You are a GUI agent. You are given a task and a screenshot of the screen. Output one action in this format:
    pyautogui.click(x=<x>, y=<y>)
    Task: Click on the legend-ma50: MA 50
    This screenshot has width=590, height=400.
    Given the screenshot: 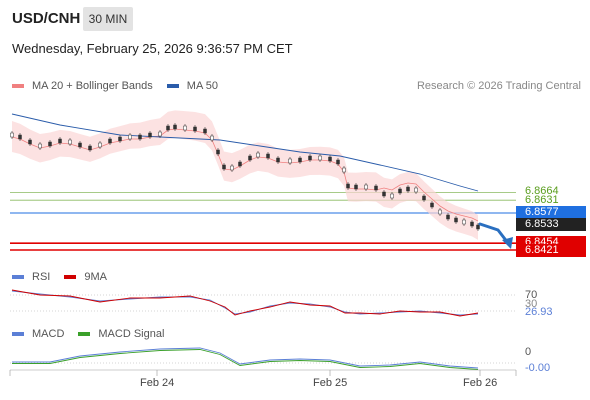 What is the action you would take?
    pyautogui.click(x=192, y=86)
    